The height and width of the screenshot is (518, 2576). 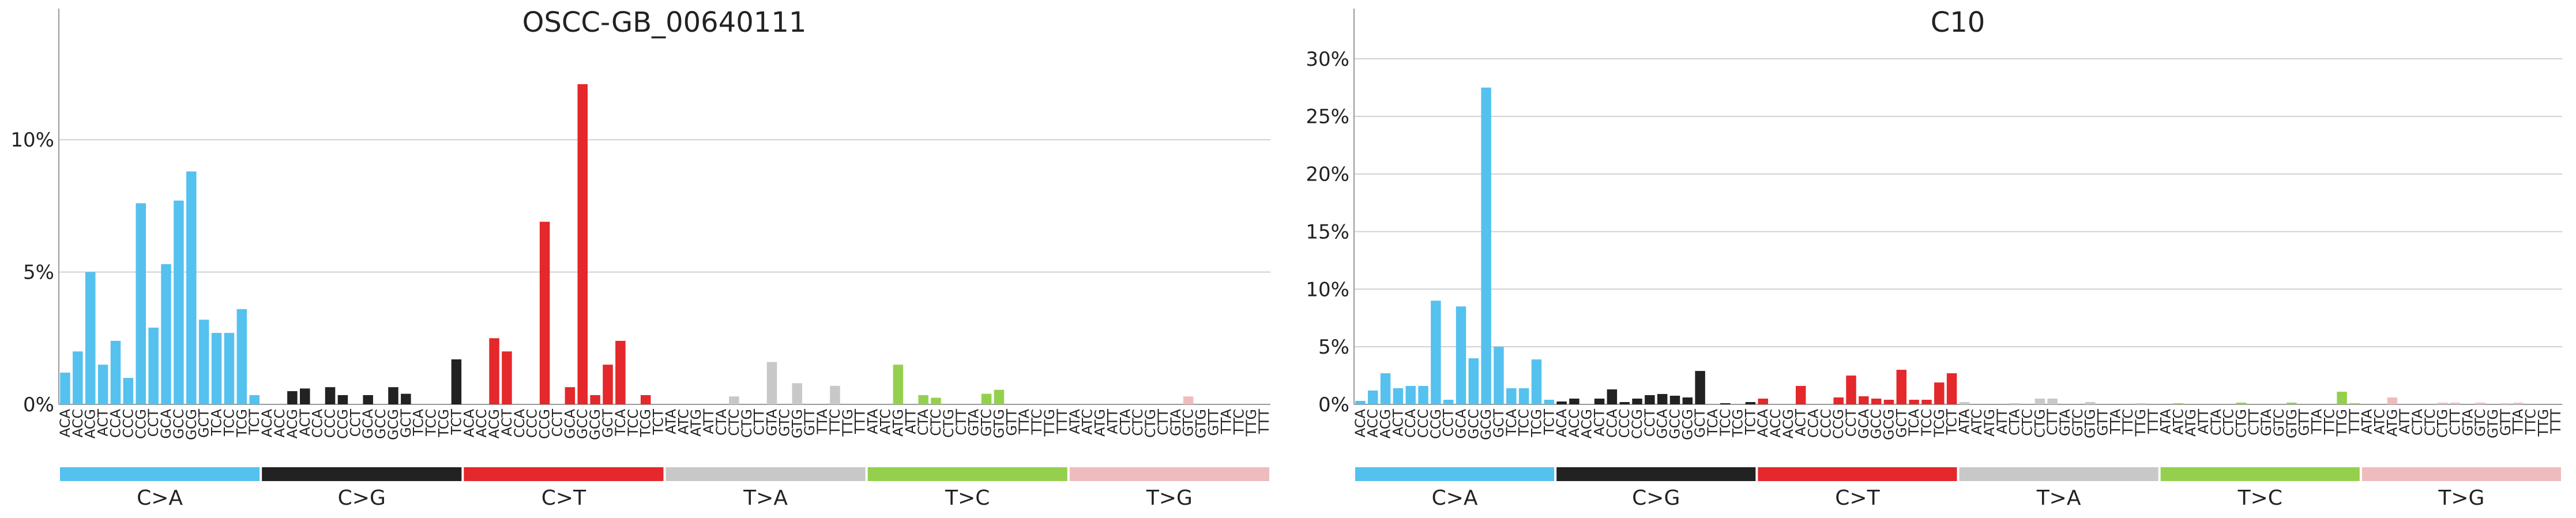 What do you see at coordinates (1901, 387) in the screenshot?
I see `bar-g-ctot-t` at bounding box center [1901, 387].